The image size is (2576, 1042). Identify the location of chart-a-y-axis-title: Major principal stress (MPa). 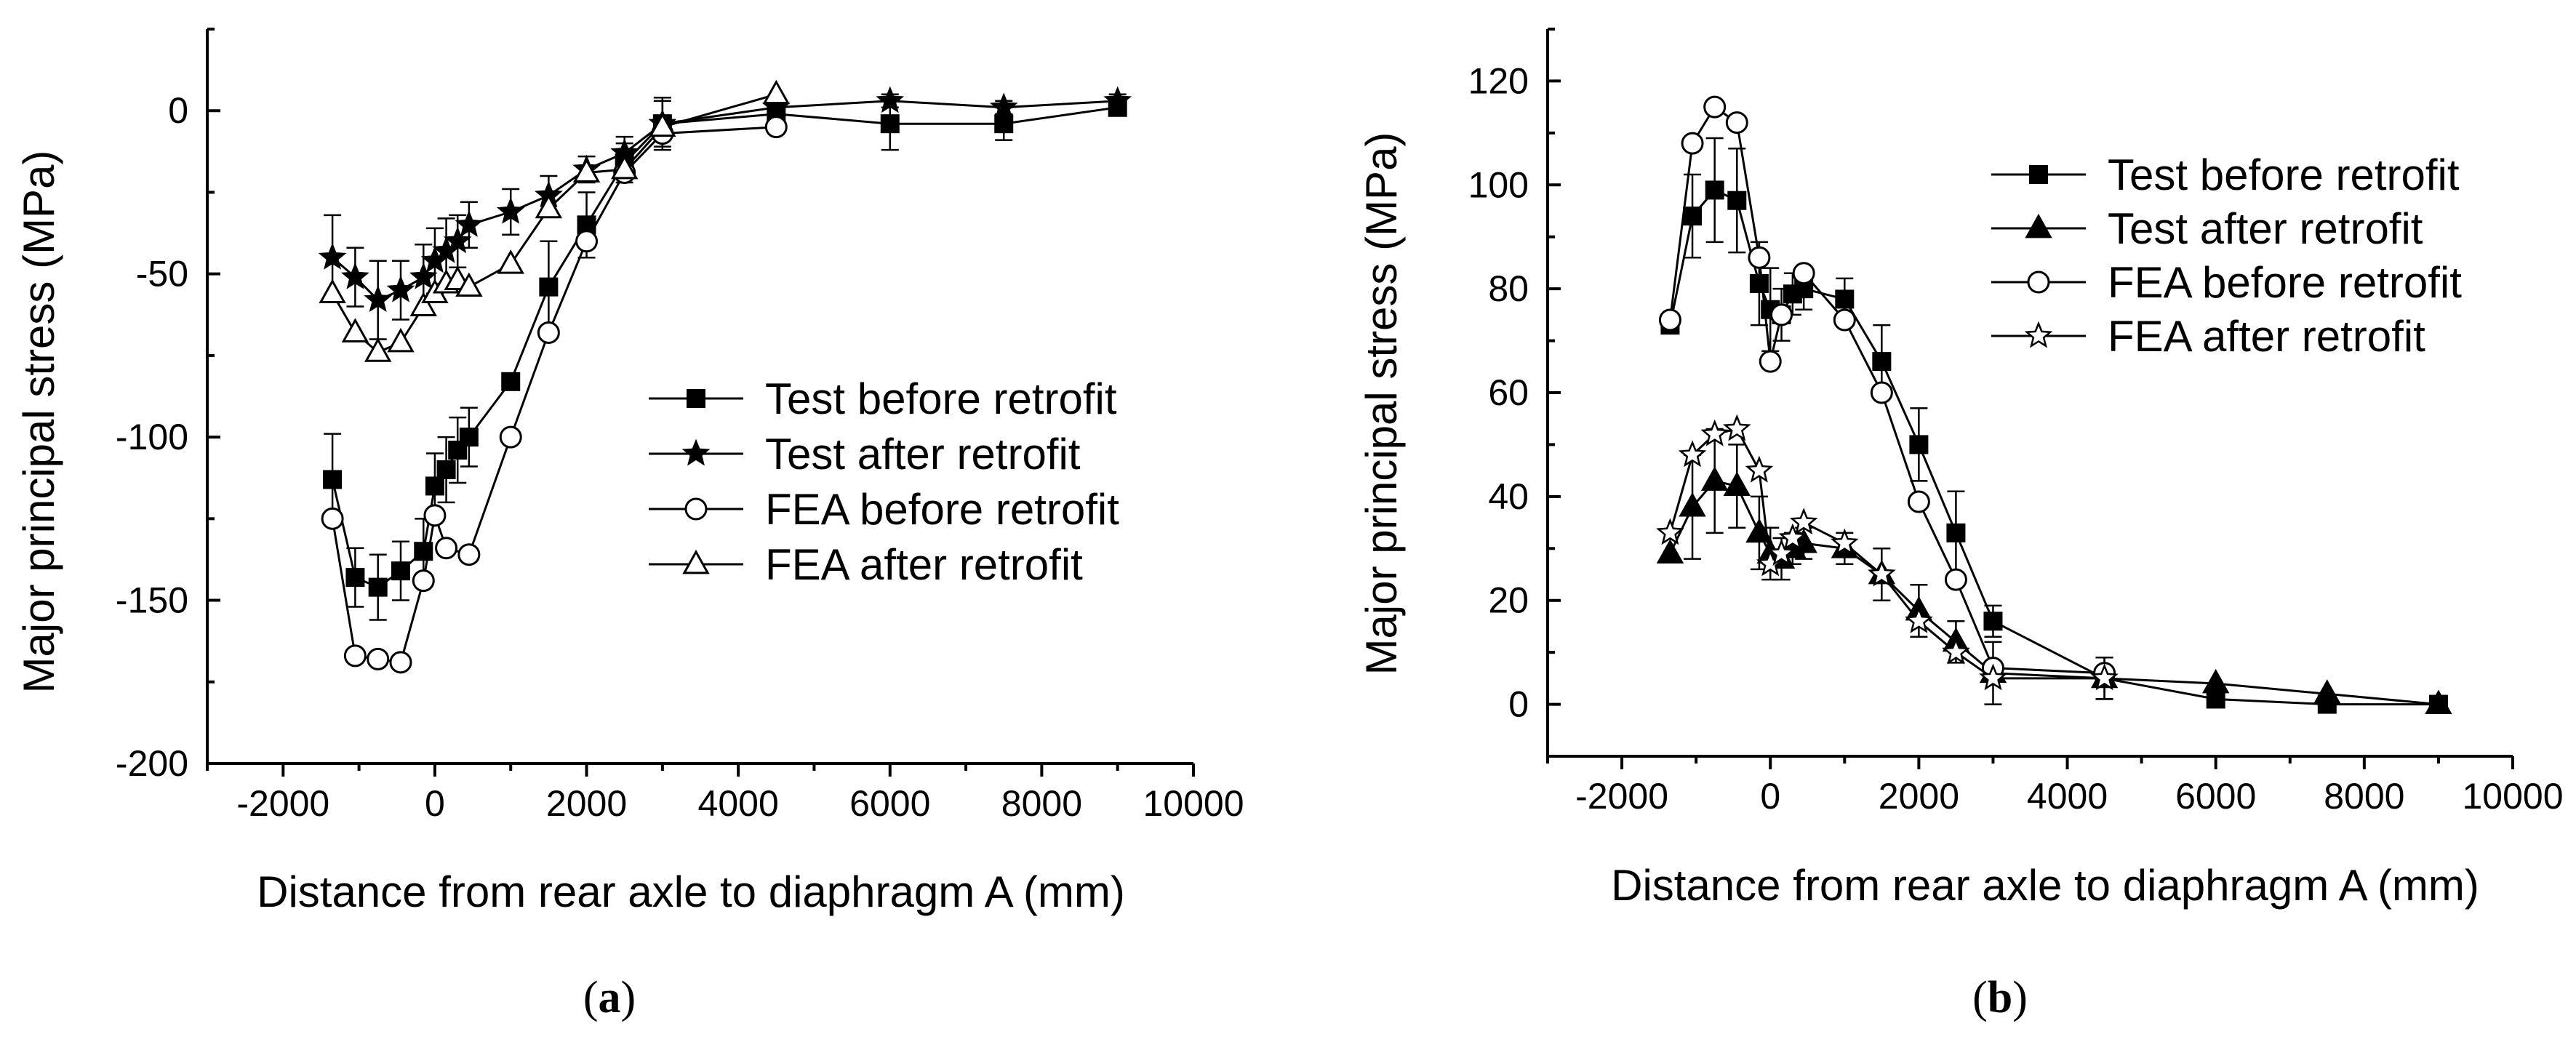
(39, 423).